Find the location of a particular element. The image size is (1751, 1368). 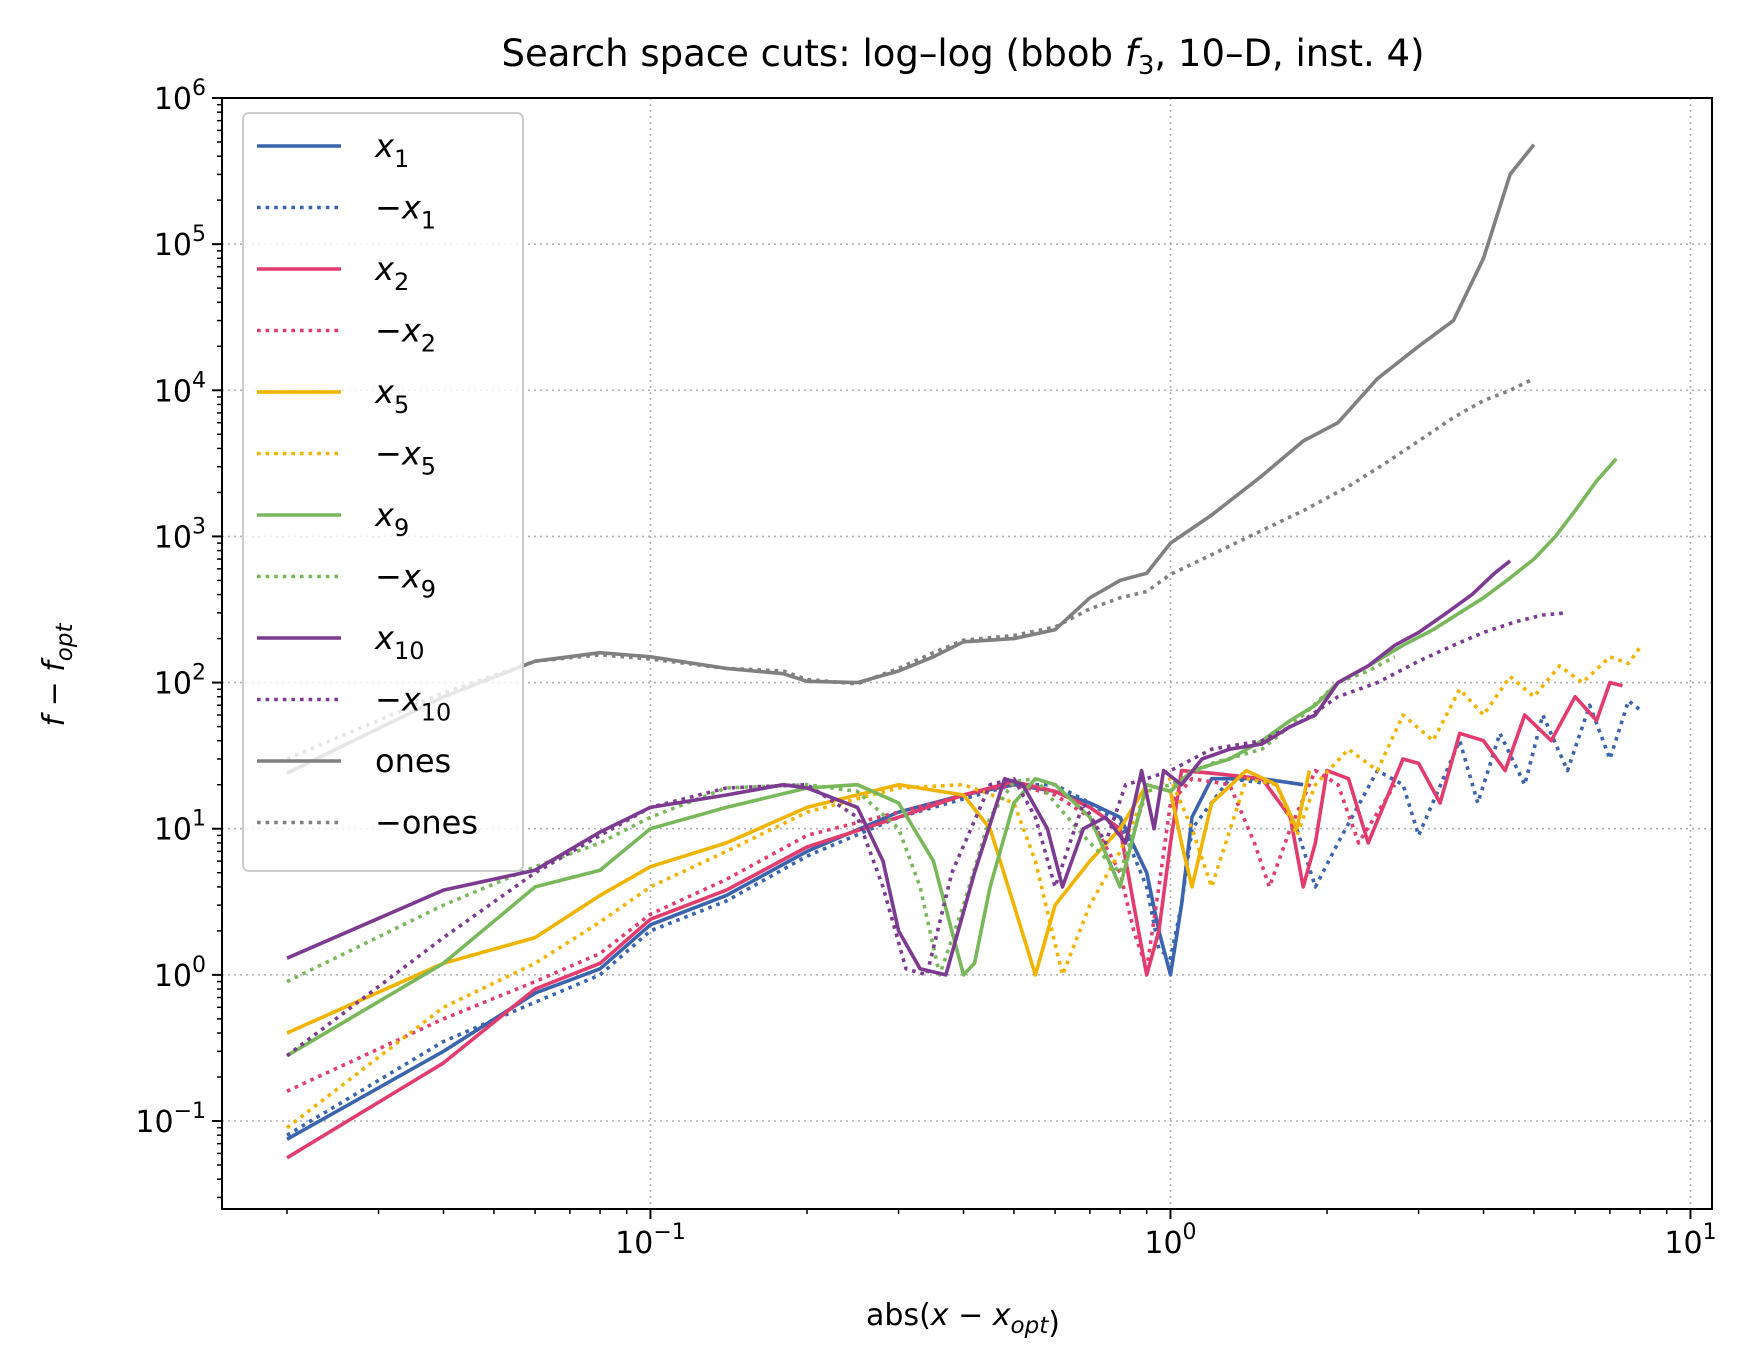

y-tick-label: 10⁴ is located at coordinates (180, 388).